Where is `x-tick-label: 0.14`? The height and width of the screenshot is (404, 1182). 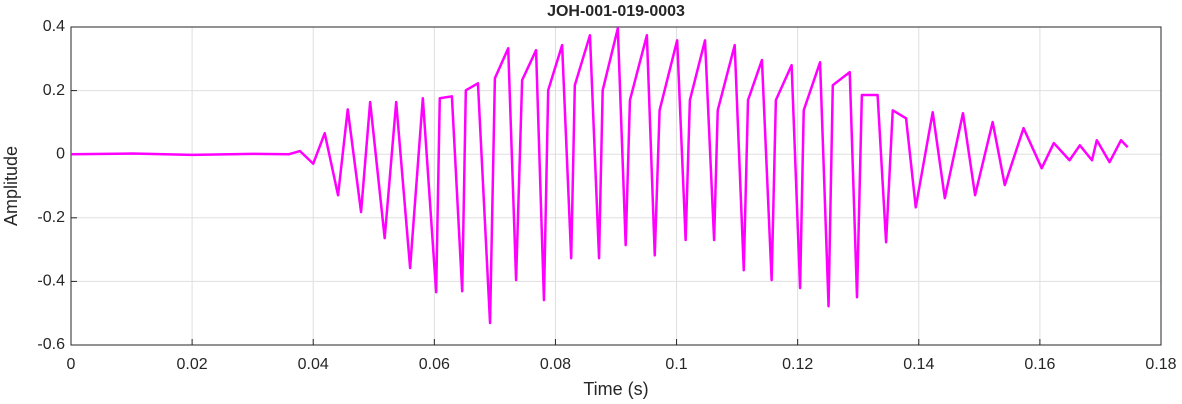 x-tick-label: 0.14 is located at coordinates (918, 364).